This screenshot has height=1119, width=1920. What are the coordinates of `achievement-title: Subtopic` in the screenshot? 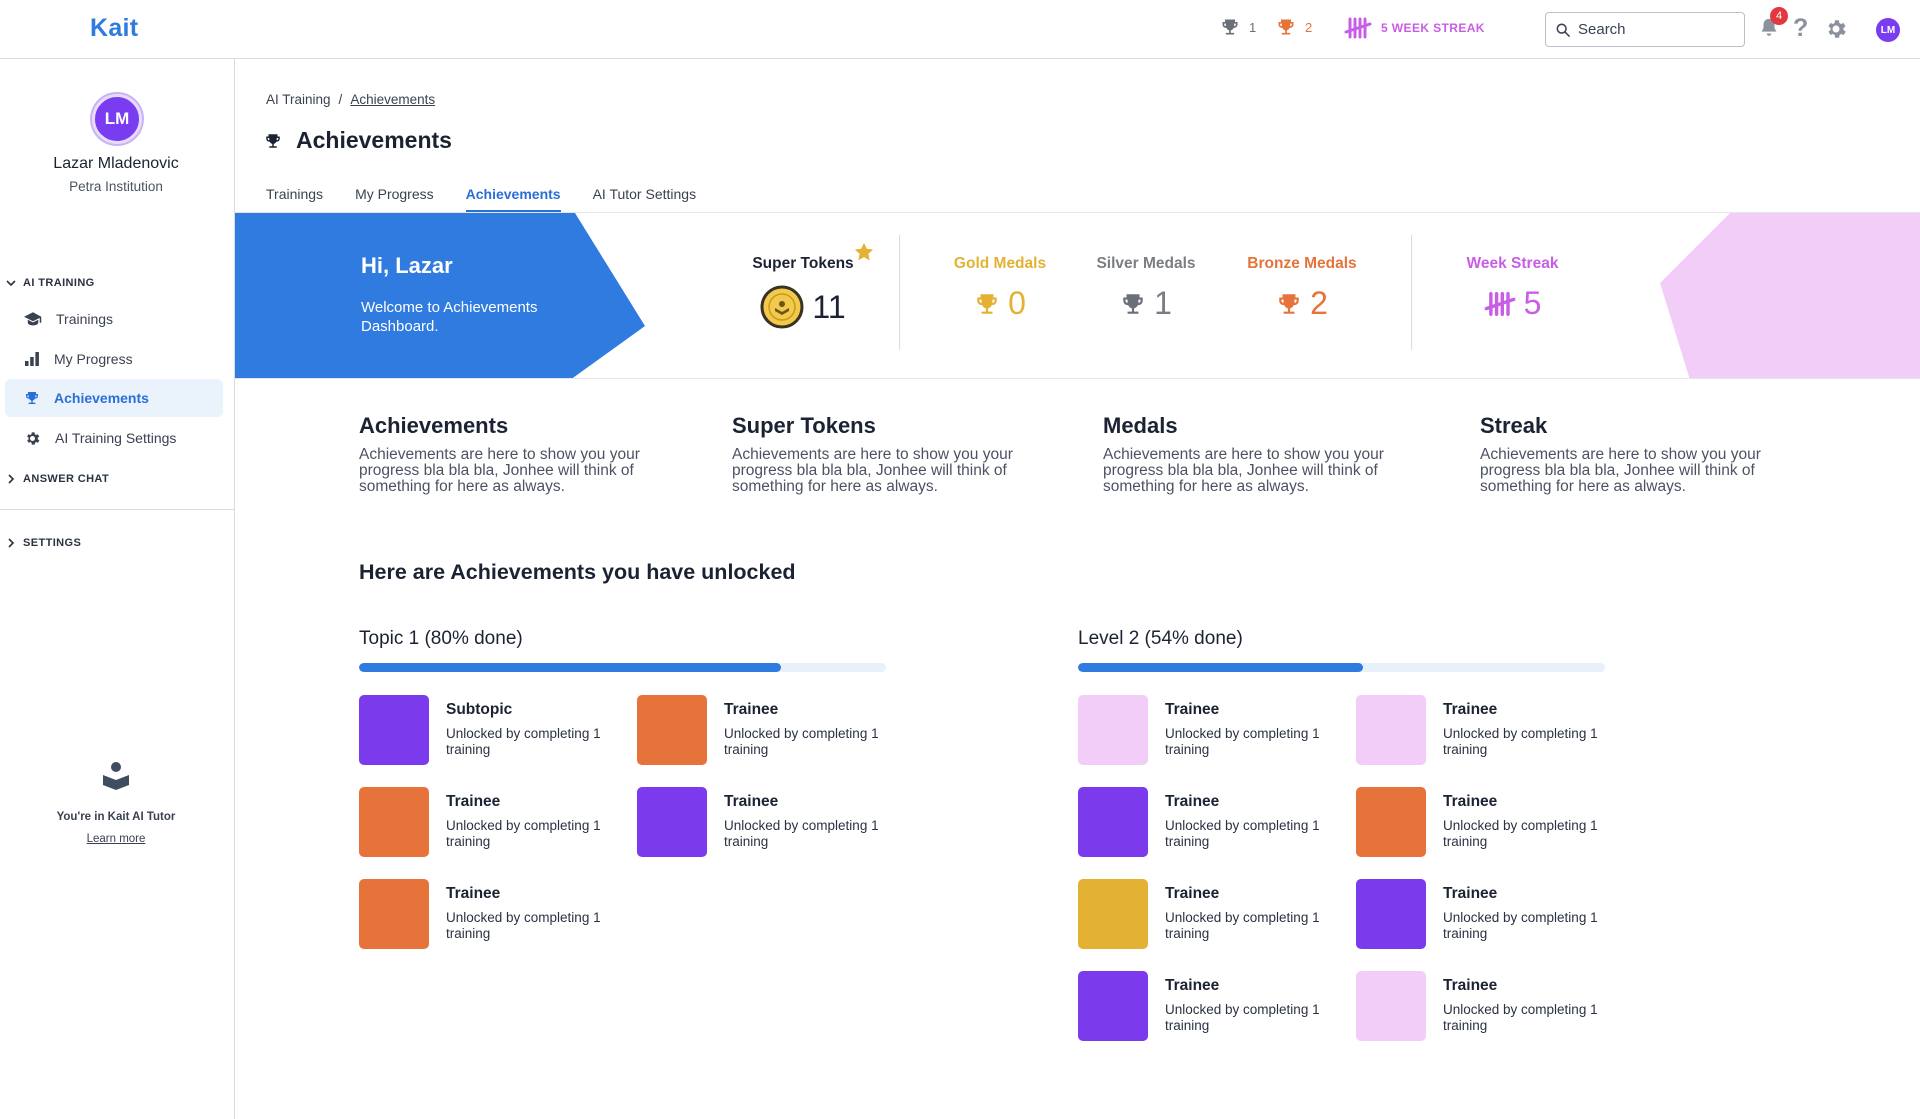 It's located at (479, 709).